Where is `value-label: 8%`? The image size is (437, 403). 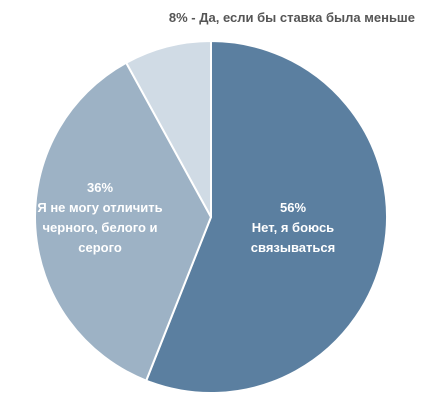 value-label: 8% is located at coordinates (178, 17).